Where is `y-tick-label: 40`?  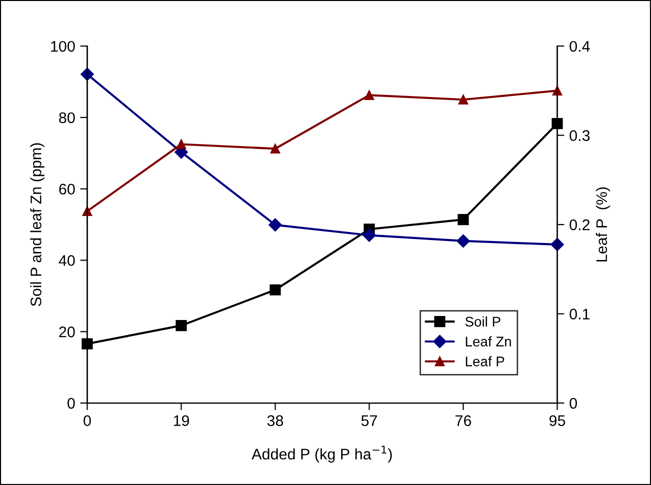 y-tick-label: 40 is located at coordinates (66, 260).